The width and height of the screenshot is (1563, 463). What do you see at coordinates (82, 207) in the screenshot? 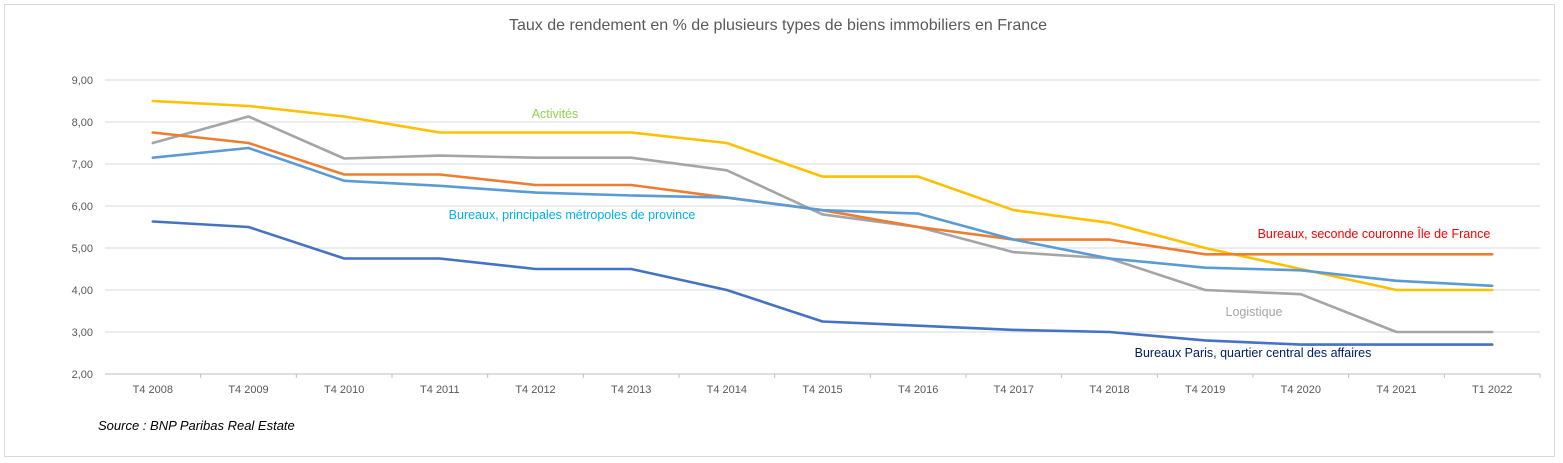
I see `y-tick-label: 6,00` at bounding box center [82, 207].